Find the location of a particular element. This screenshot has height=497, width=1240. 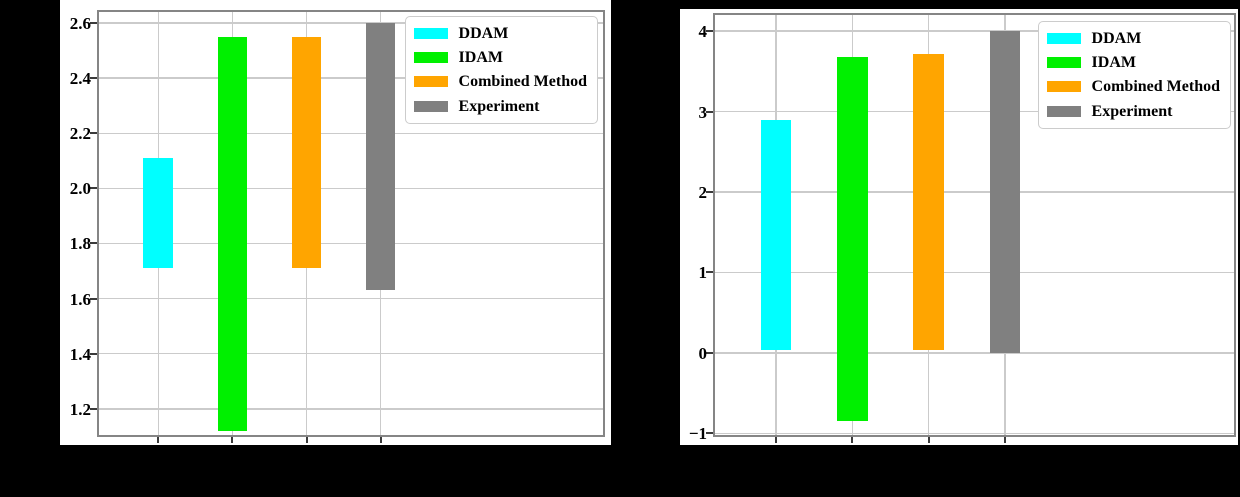

y-tick-label: 1.6 is located at coordinates (80, 299).